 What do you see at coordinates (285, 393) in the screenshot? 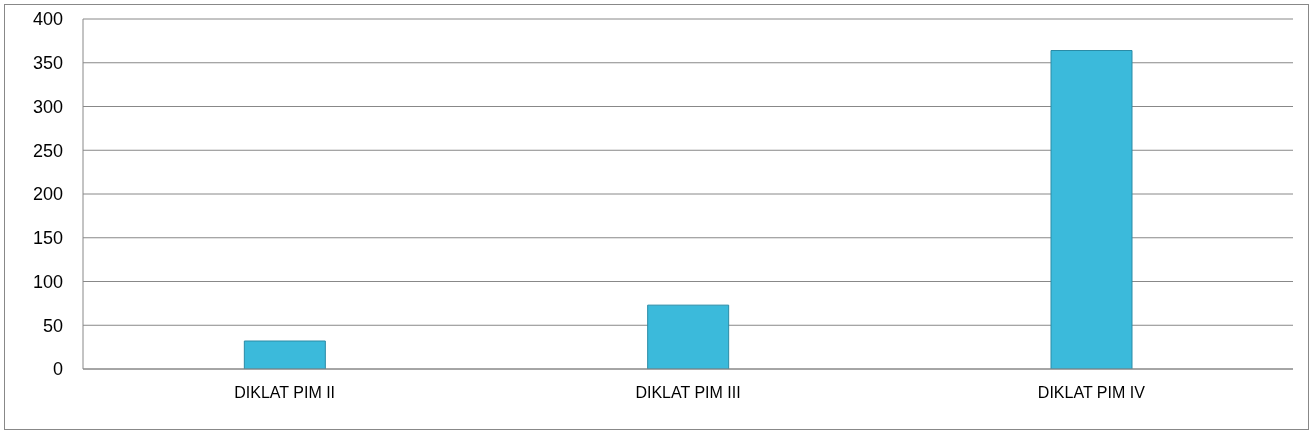
I see `x-tick-label: DIKLAT PIM II` at bounding box center [285, 393].